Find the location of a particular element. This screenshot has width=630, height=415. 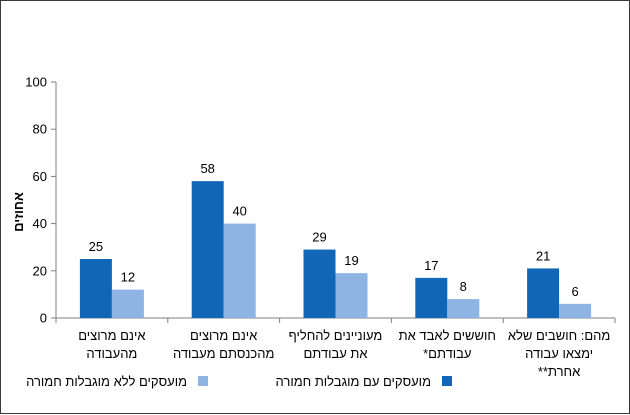

y-tick-label: 40 is located at coordinates (40, 223).